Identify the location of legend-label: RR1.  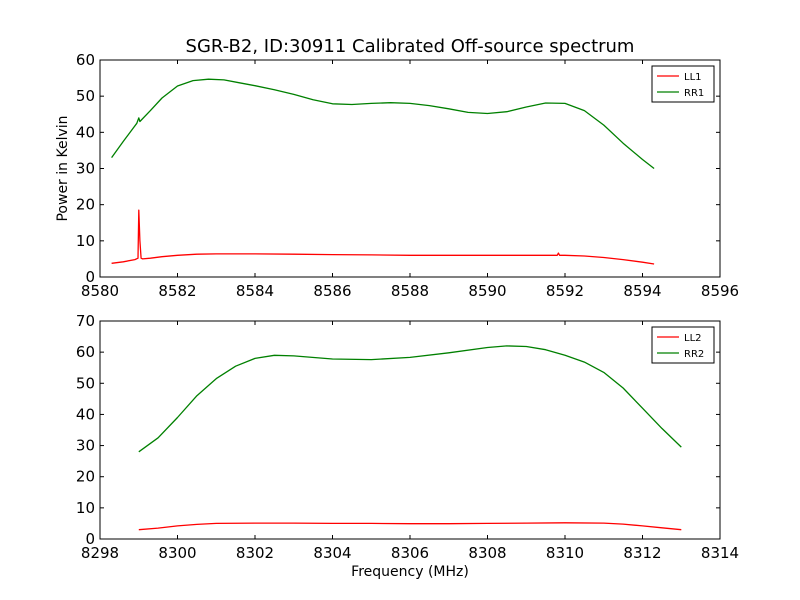
(694, 93).